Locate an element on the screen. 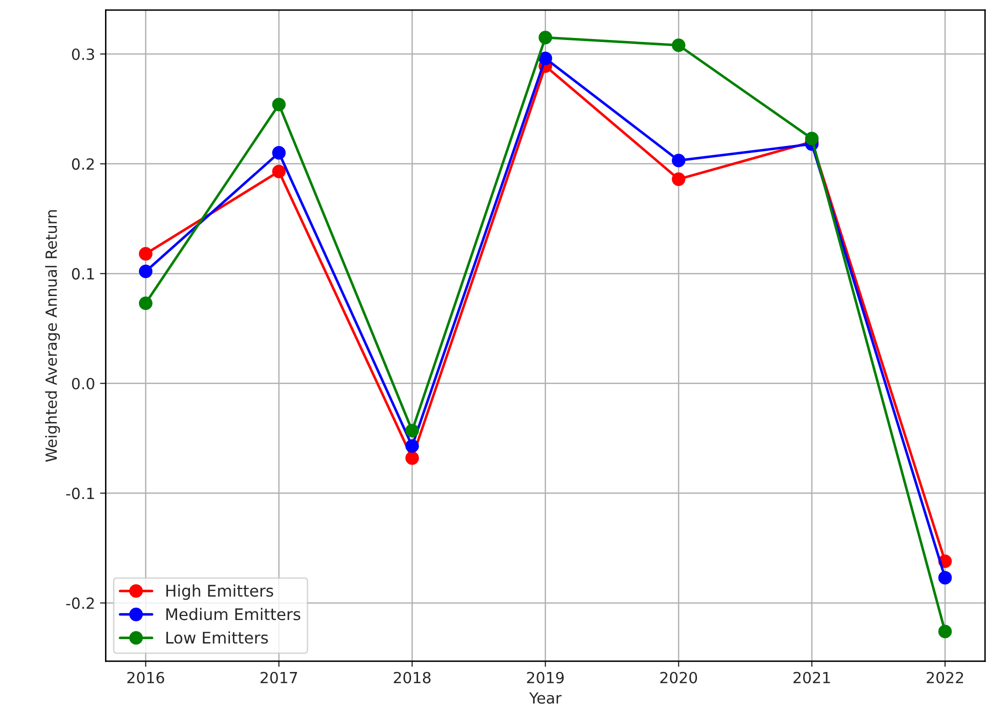  x-tick-label: 2019 is located at coordinates (545, 678).